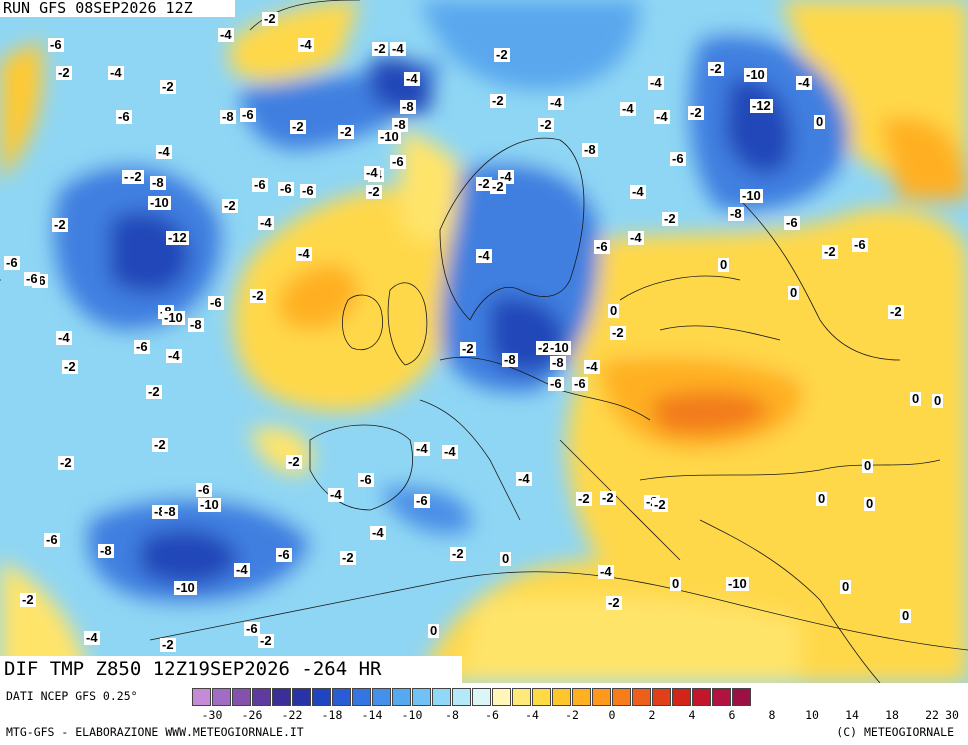  What do you see at coordinates (292, 715) in the screenshot?
I see `colorbar-tick-label: -22` at bounding box center [292, 715].